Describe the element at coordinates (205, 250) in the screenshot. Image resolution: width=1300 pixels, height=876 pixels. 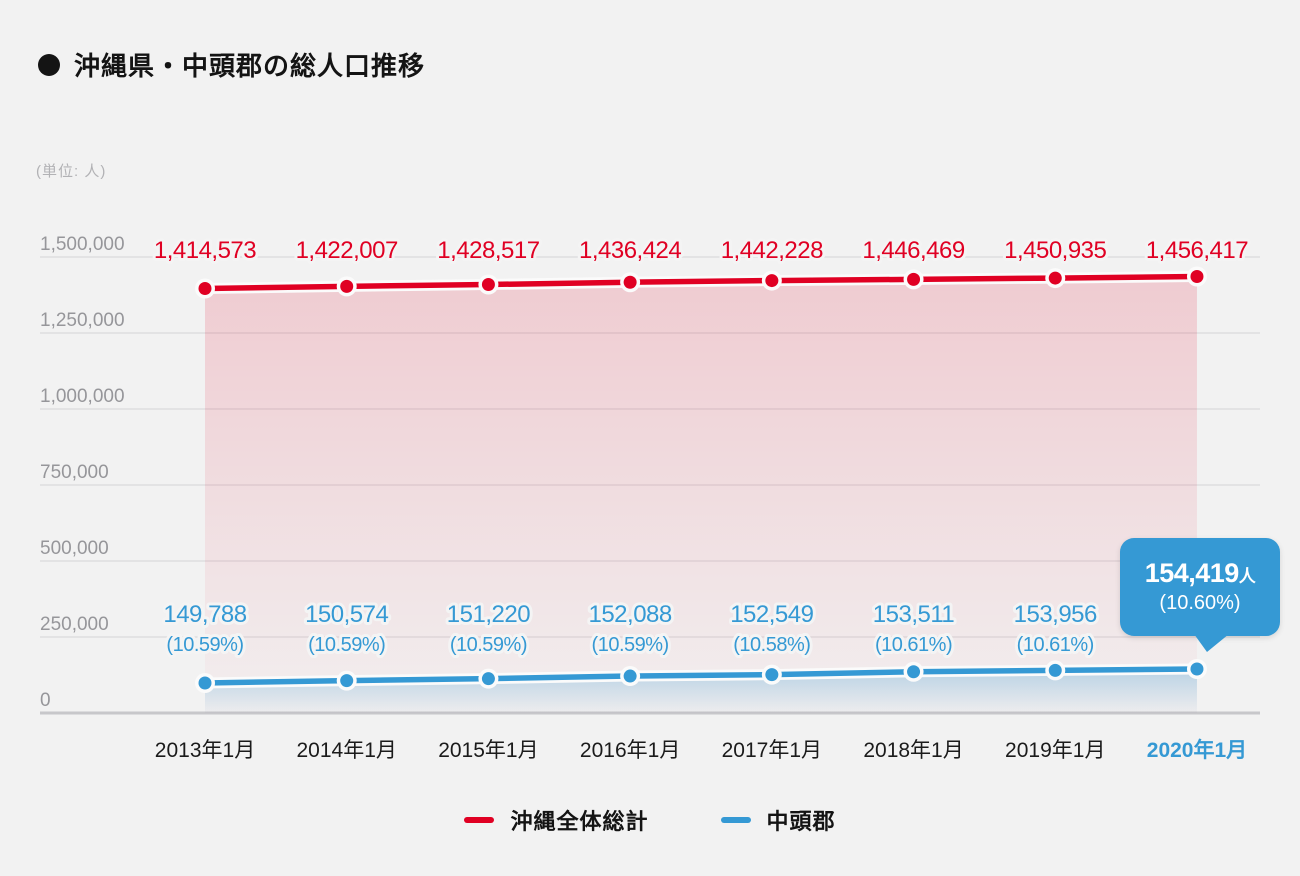
I see `okinawa-total-value-label: 1,414,573` at that location.